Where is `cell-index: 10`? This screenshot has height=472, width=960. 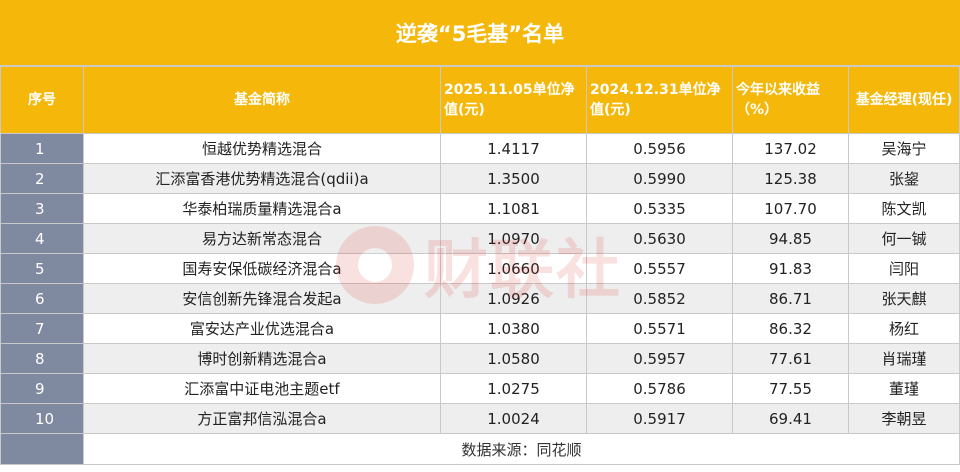 cell-index: 10 is located at coordinates (42, 418).